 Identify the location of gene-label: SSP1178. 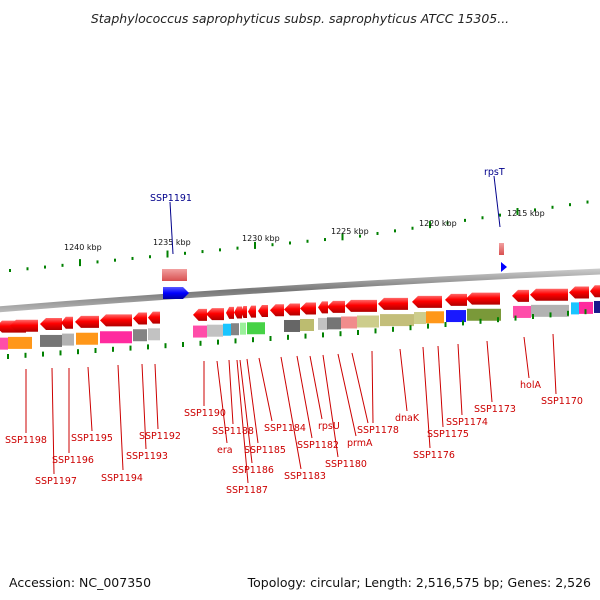
(378, 430).